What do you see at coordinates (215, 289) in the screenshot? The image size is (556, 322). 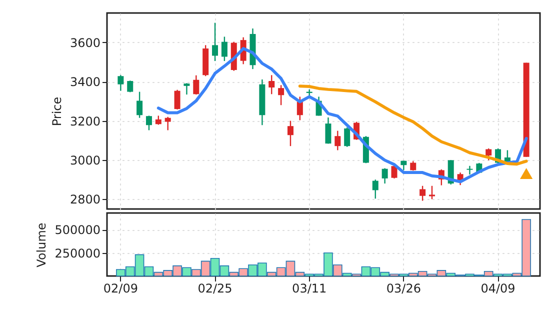 I see `x-tick-label: 02/25` at bounding box center [215, 289].